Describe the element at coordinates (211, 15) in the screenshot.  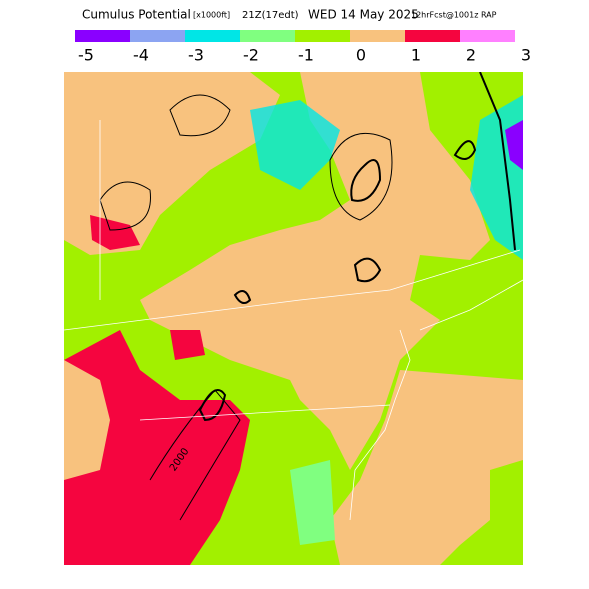
I see `title-units: [x1000ft]` at that location.